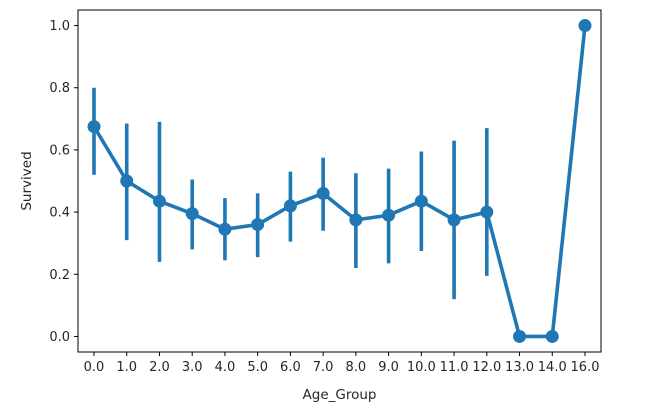 The height and width of the screenshot is (418, 647). I want to click on y-tick-label: 0.0, so click(59, 337).